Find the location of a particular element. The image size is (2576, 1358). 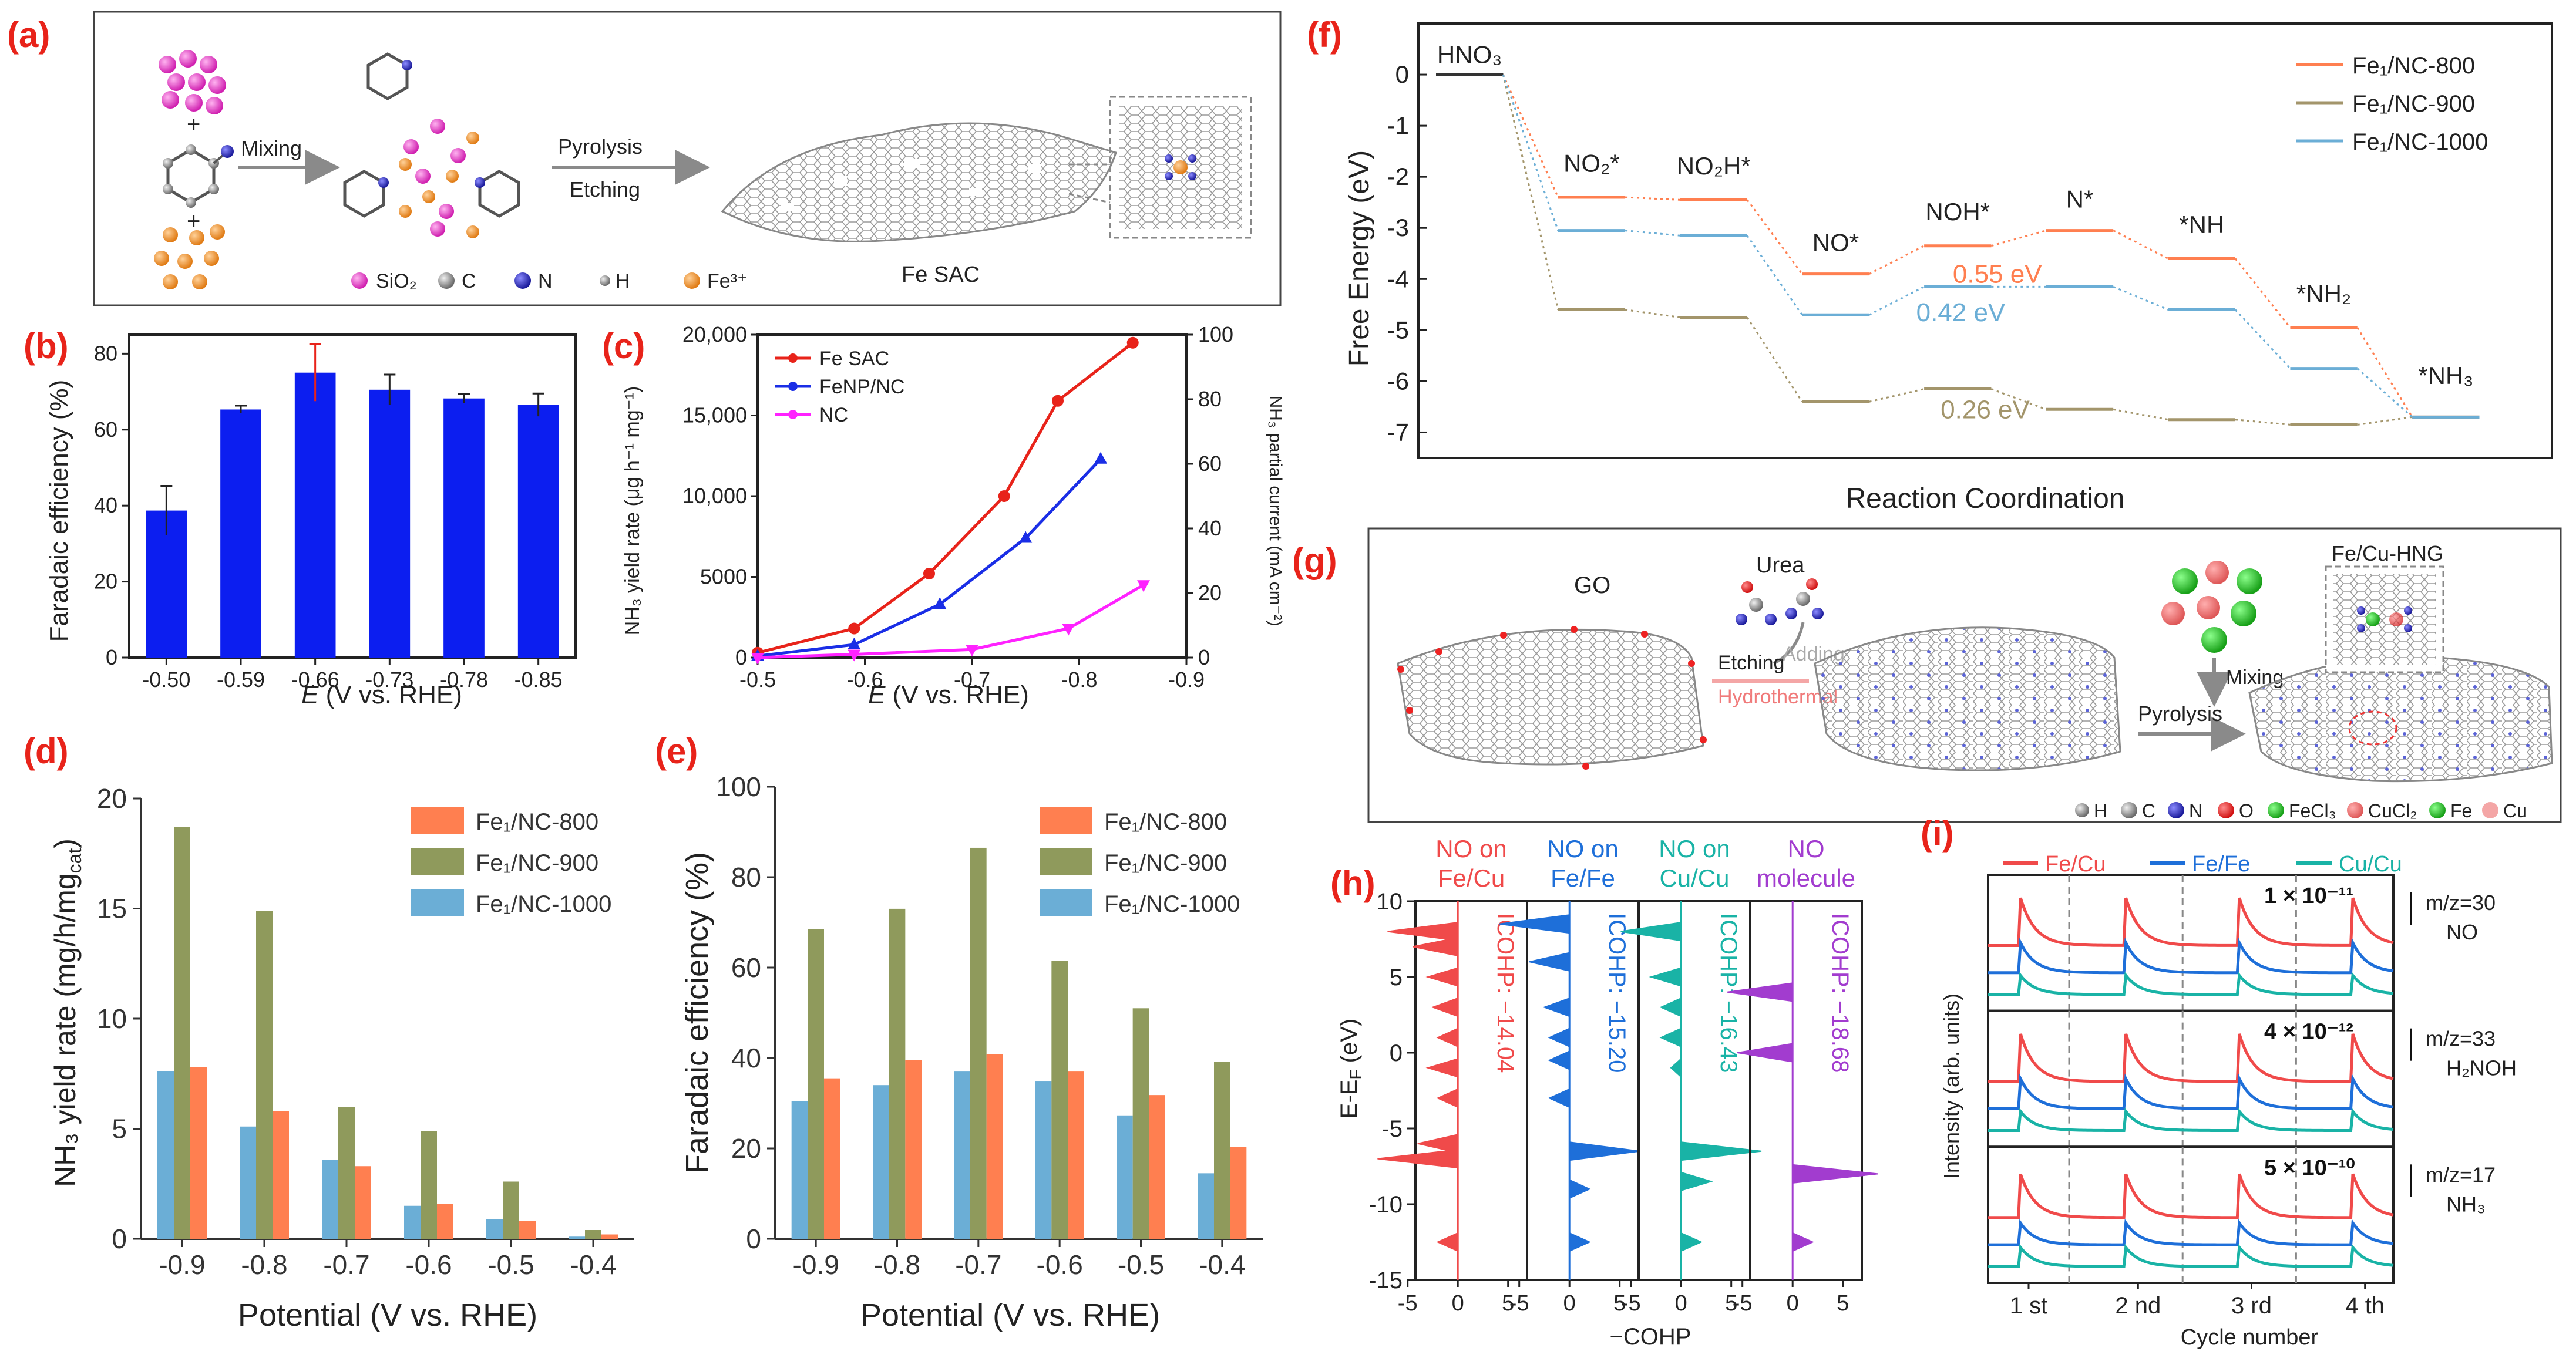

svg-text: SiO₂ is located at coordinates (396, 281).